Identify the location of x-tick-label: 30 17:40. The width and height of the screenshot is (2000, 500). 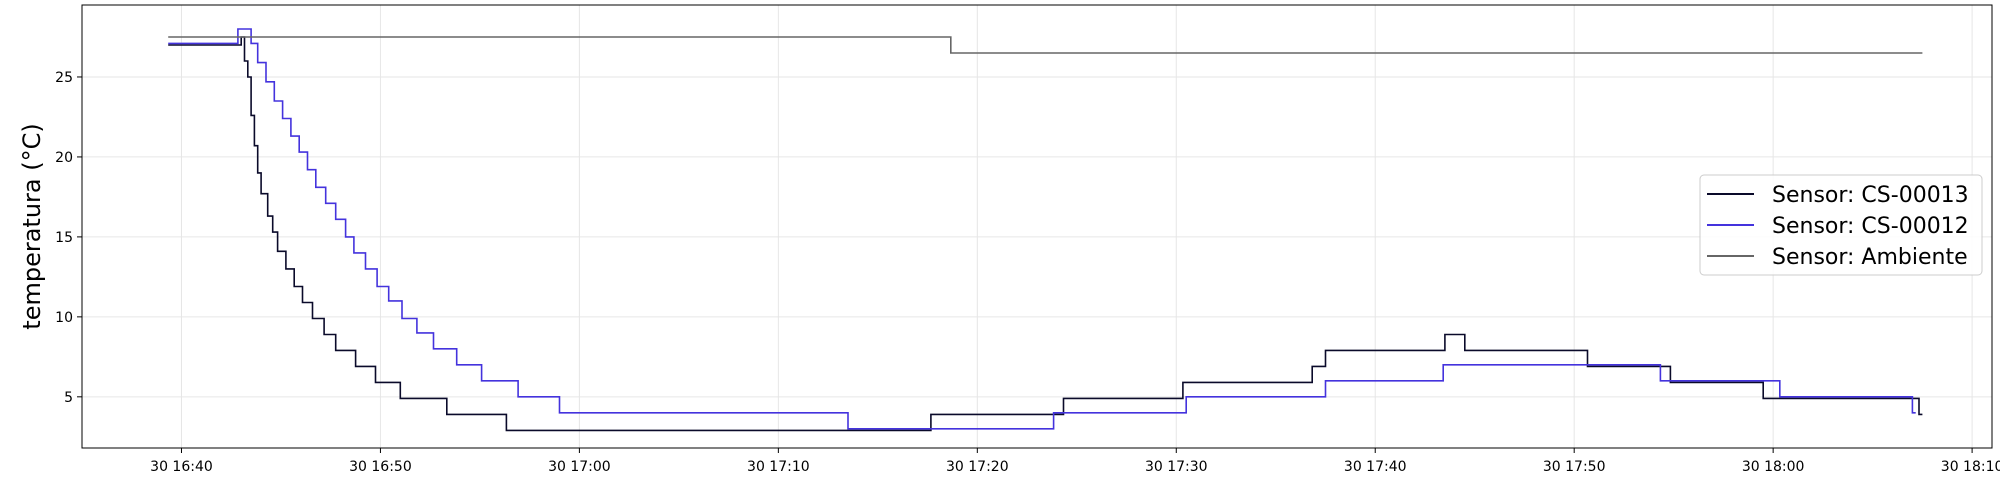
(1375, 467).